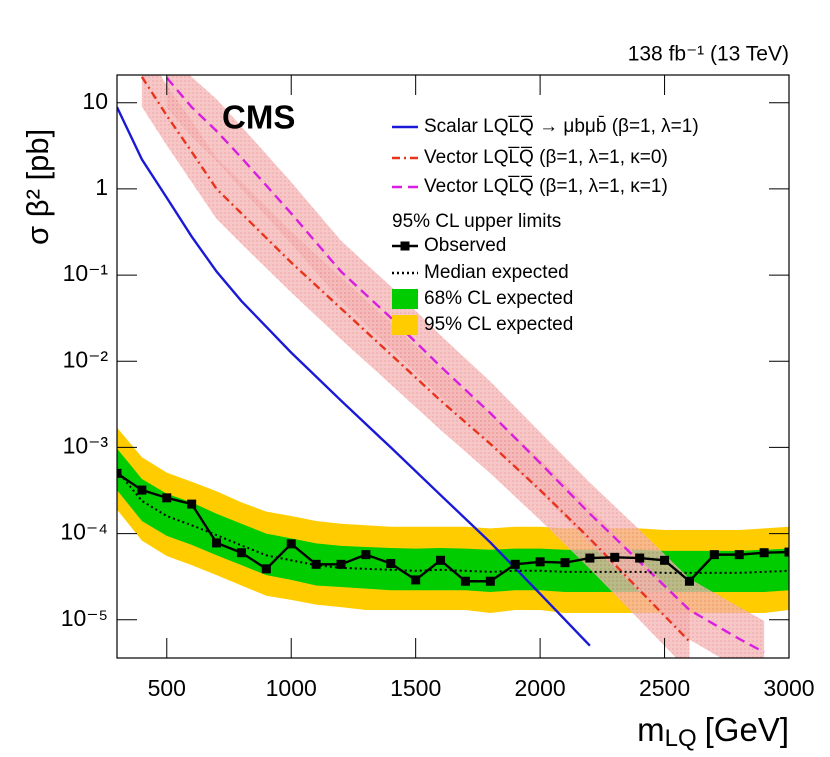 The image size is (830, 757). I want to click on y-tick-label: 10⁻⁵, so click(84, 618).